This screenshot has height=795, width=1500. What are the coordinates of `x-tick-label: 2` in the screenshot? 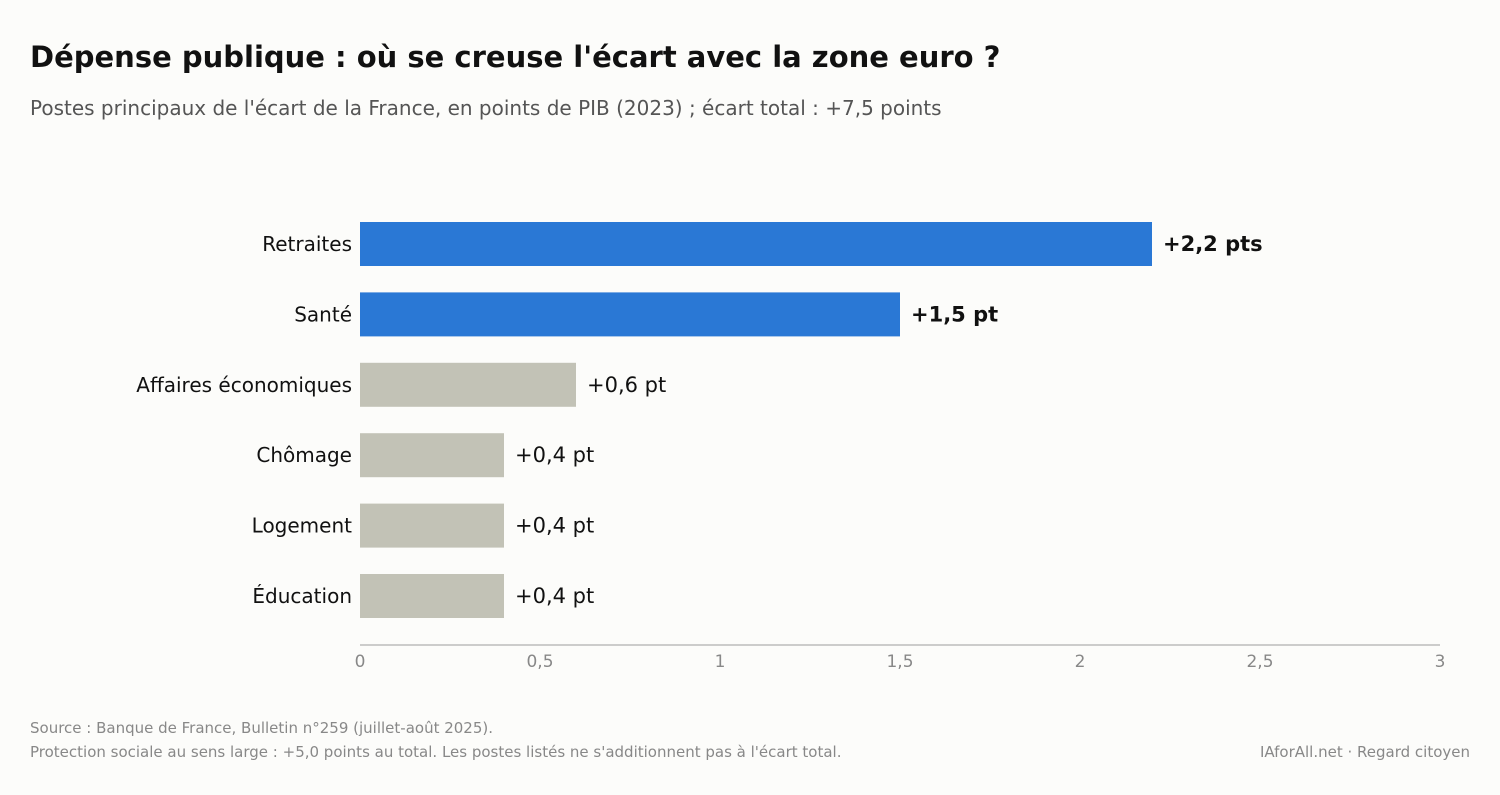 It's located at (1080, 662).